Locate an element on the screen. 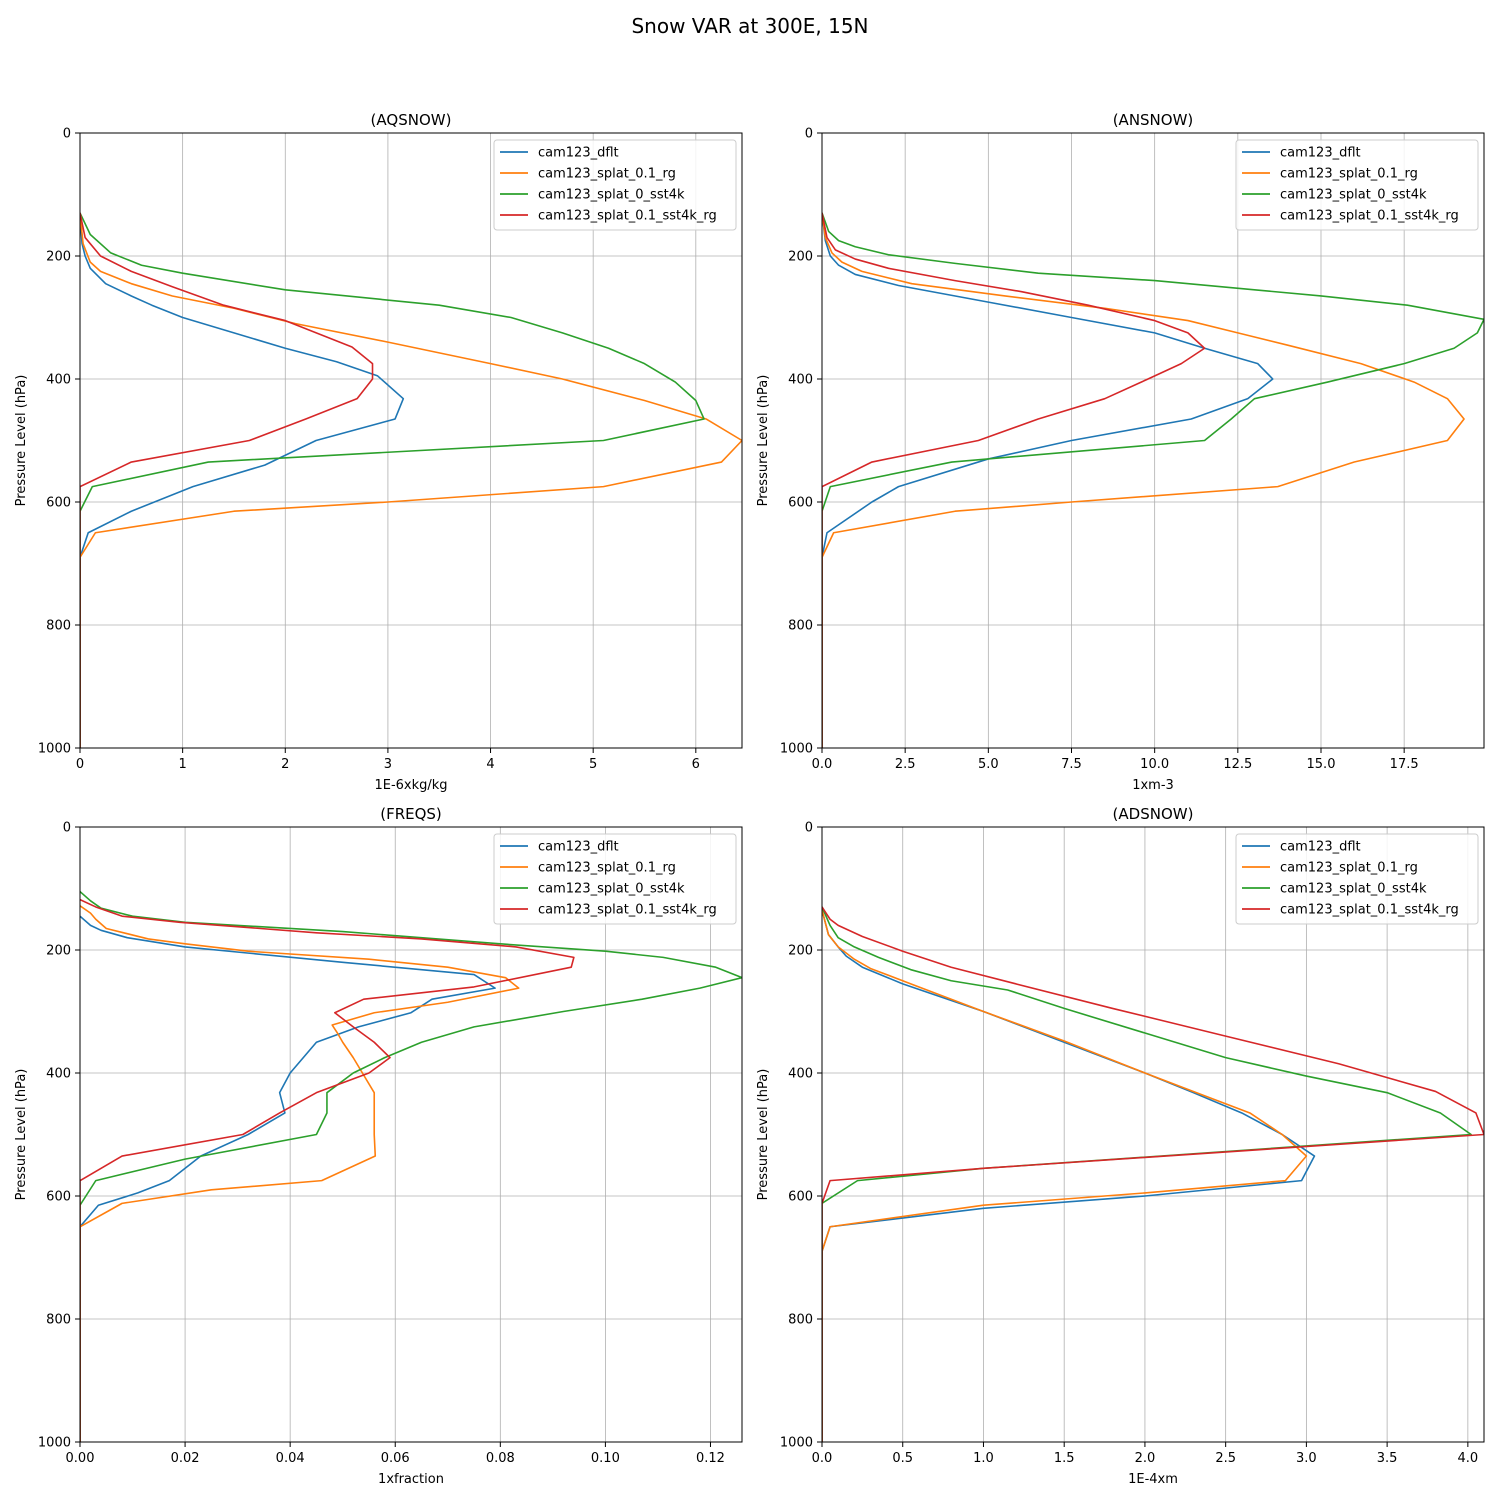  x-tick-label: 3.0 is located at coordinates (1306, 1458).